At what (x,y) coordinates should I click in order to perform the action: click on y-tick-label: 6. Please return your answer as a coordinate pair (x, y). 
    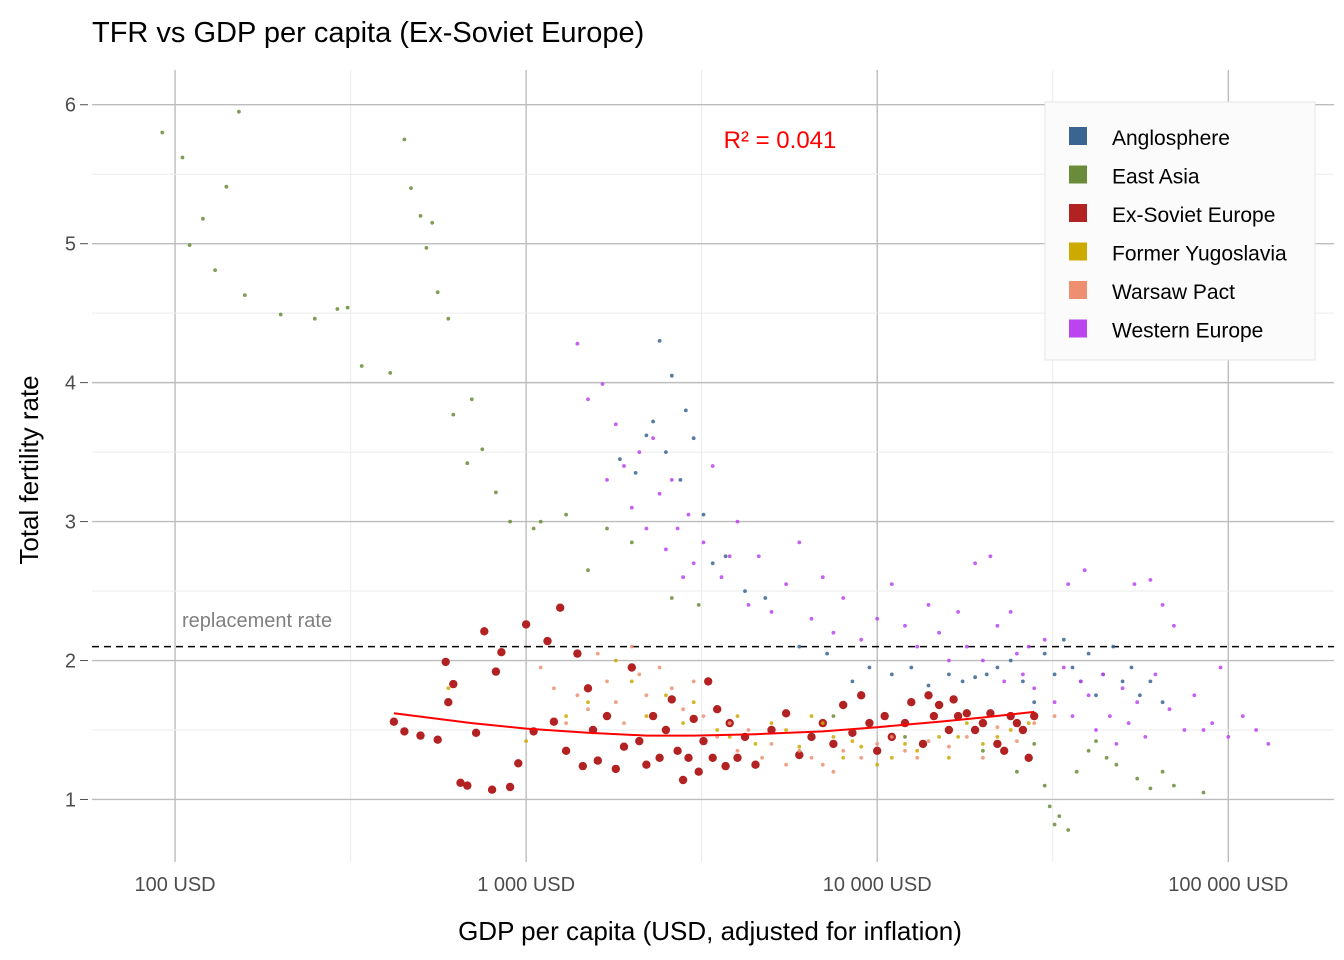
    Looking at the image, I should click on (70, 106).